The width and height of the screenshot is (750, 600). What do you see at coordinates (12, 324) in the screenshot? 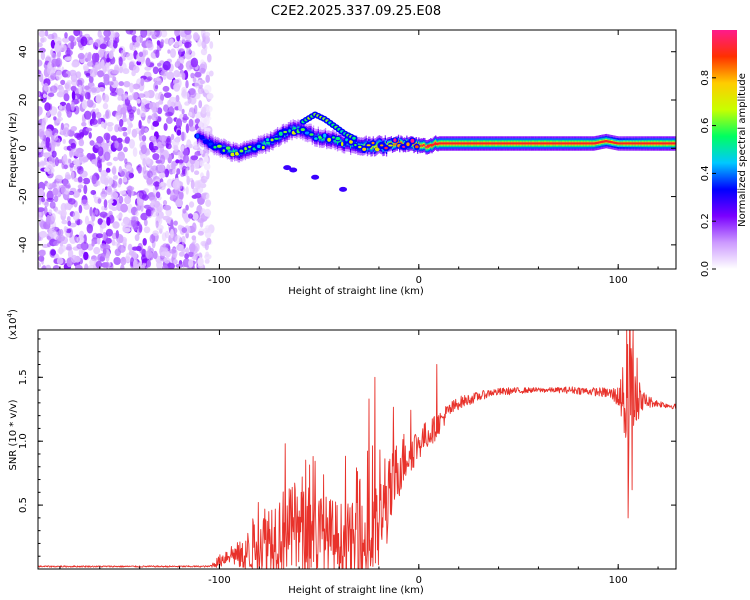
I see `snr-y-multiplier: (x104)` at bounding box center [12, 324].